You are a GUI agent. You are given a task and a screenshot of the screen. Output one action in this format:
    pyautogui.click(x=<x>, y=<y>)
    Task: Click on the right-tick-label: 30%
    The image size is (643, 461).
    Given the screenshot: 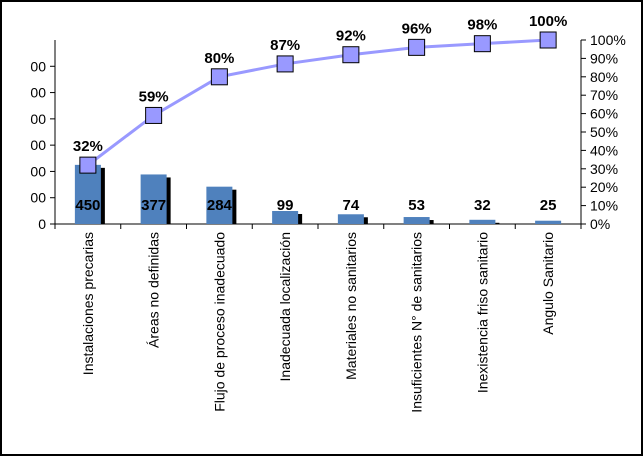 What is the action you would take?
    pyautogui.click(x=604, y=169)
    